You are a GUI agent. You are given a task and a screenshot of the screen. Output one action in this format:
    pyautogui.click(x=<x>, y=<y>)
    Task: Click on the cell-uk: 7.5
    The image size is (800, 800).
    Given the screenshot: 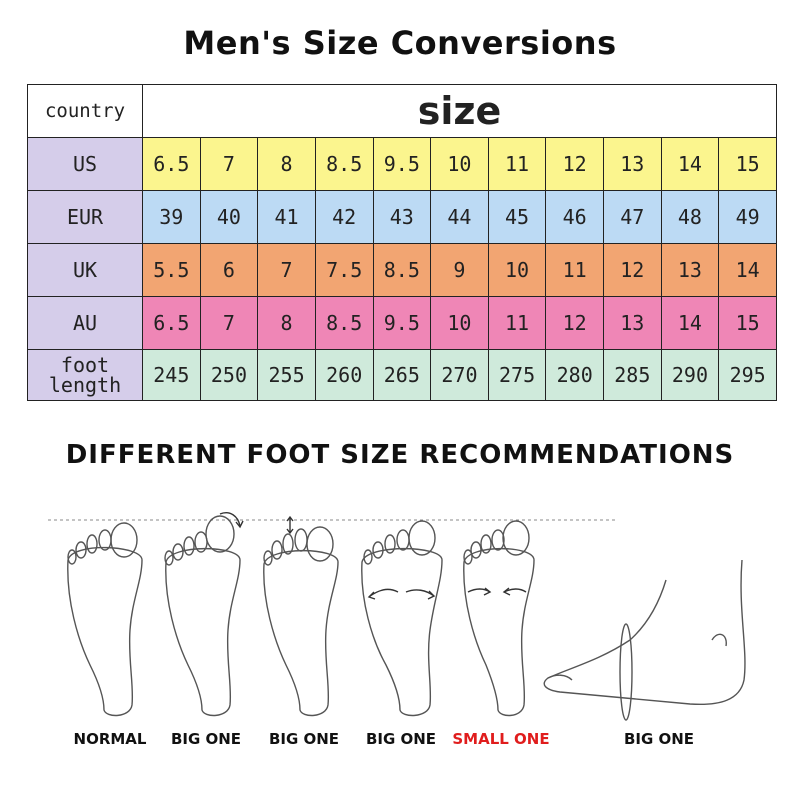 What is the action you would take?
    pyautogui.click(x=344, y=270)
    